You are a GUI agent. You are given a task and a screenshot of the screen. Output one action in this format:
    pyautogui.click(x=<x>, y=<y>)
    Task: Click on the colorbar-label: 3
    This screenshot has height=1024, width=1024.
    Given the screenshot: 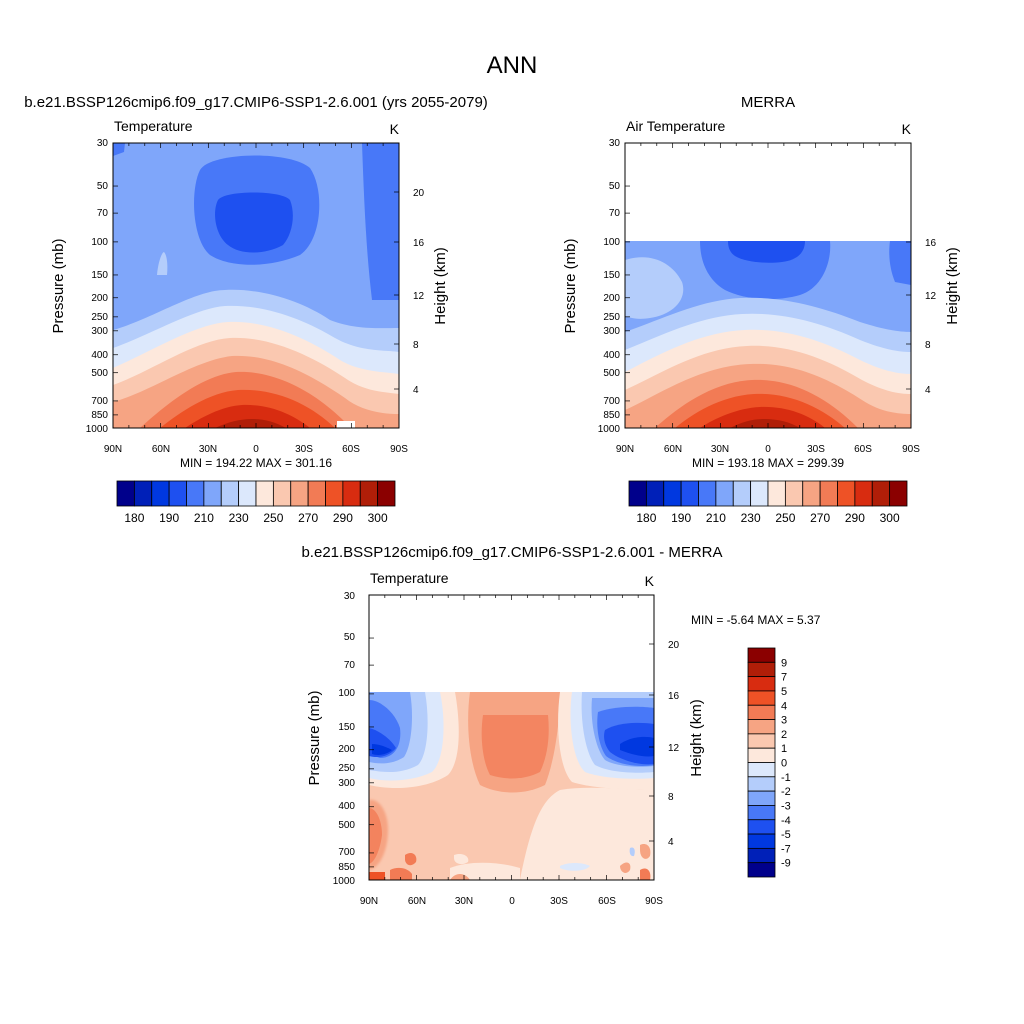 What is the action you would take?
    pyautogui.click(x=784, y=721)
    